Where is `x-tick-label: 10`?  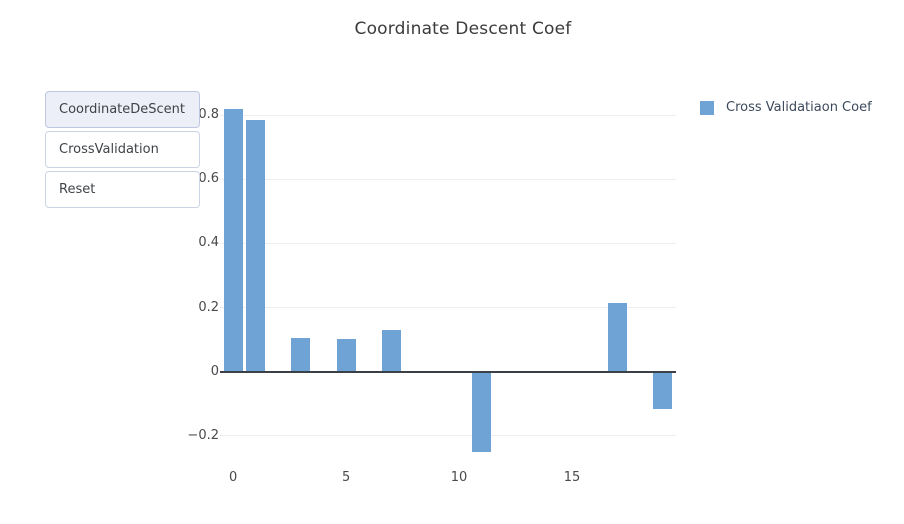
x-tick-label: 10 is located at coordinates (459, 477).